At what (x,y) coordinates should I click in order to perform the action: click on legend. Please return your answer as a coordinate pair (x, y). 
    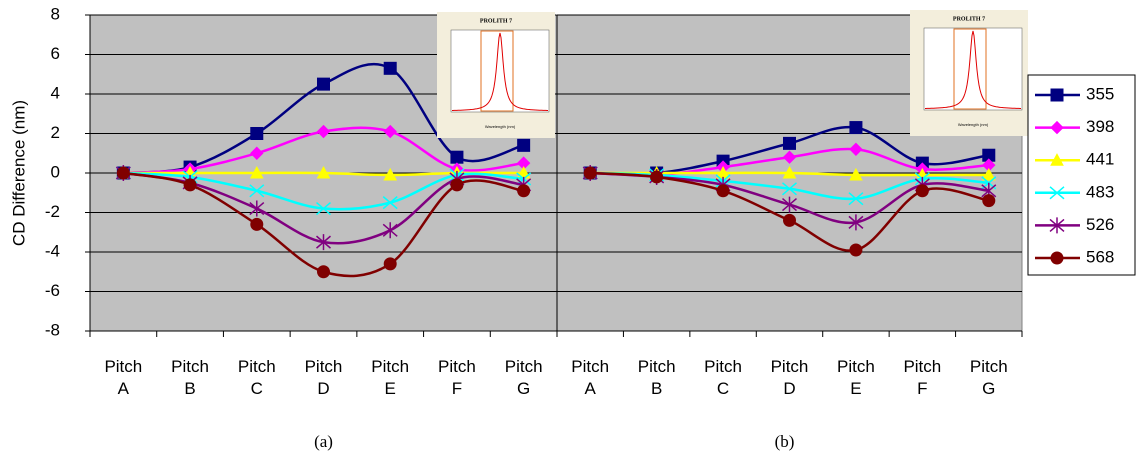
    Looking at the image, I should click on (1081, 175).